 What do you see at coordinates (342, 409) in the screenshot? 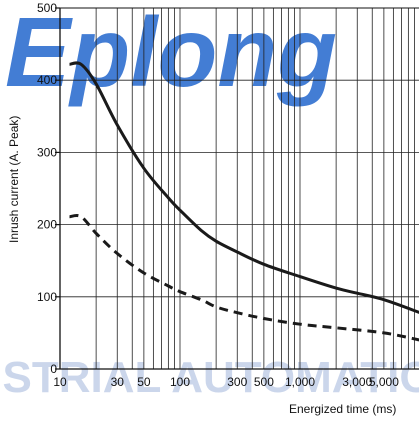
I see `x-axis-title: Energized time (ms)` at bounding box center [342, 409].